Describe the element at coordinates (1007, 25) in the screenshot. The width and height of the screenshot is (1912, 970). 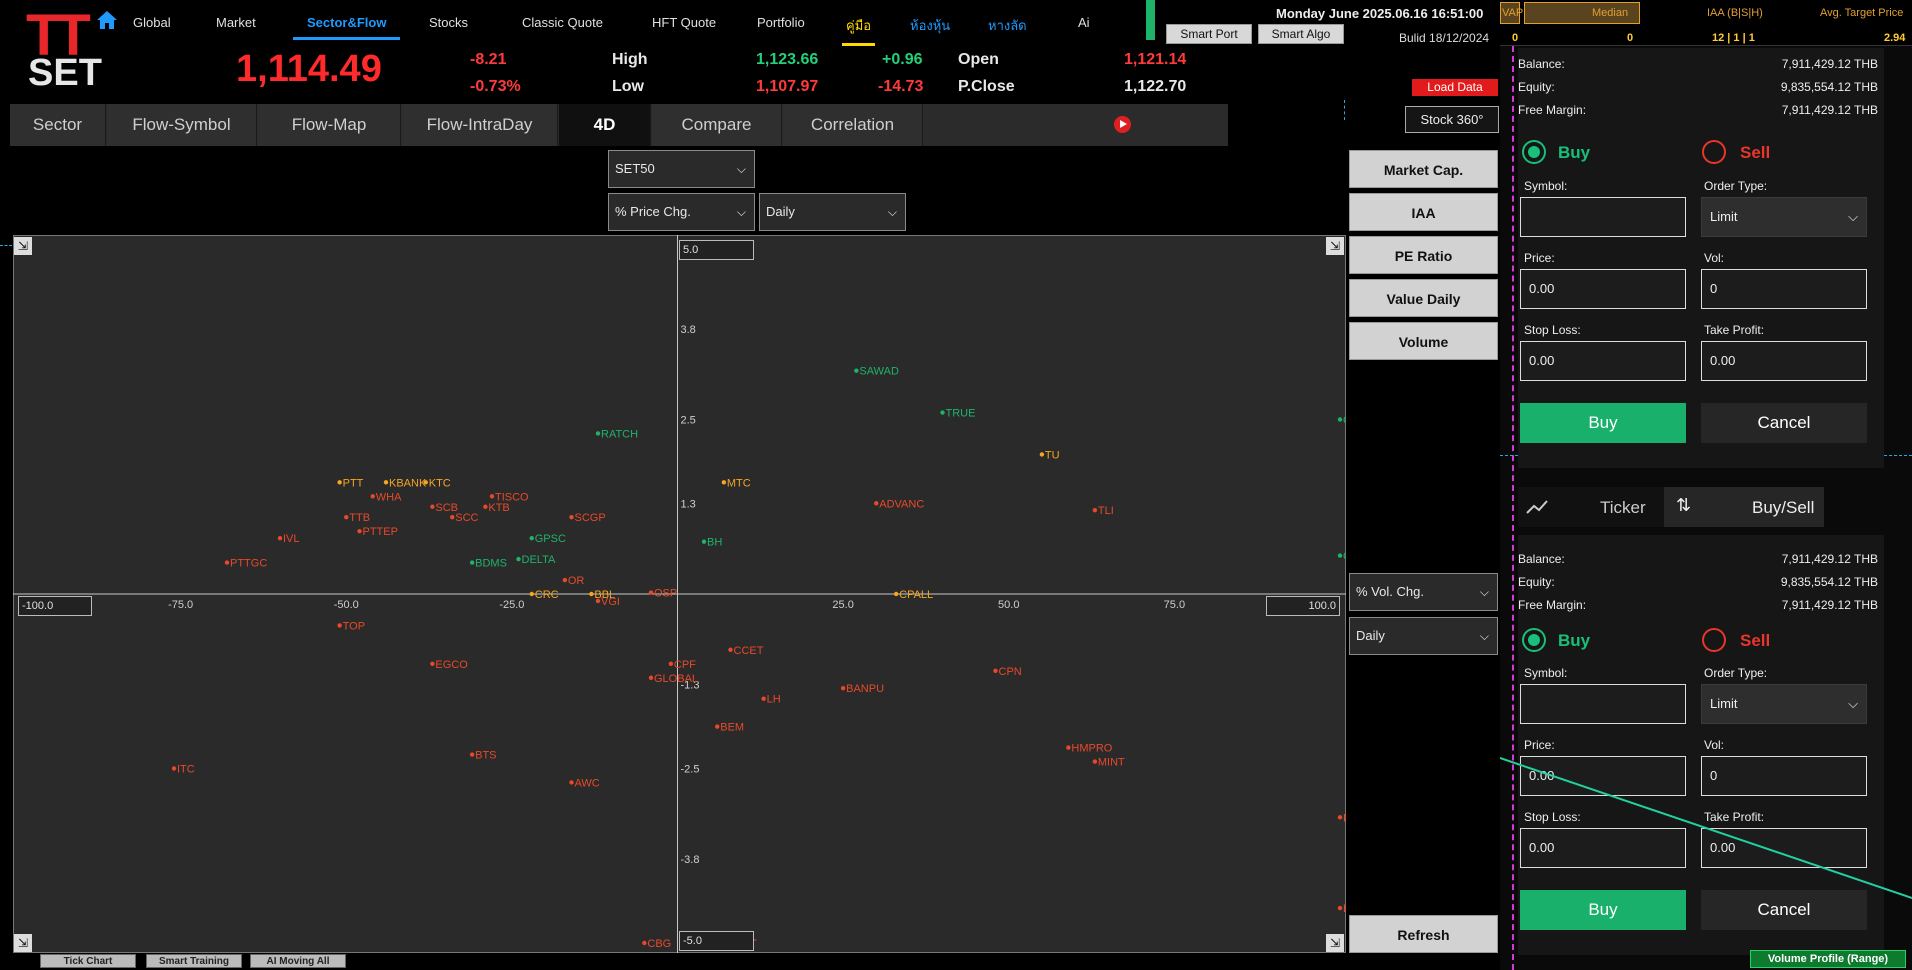
I see `nav-shortcut: หางลัด` at that location.